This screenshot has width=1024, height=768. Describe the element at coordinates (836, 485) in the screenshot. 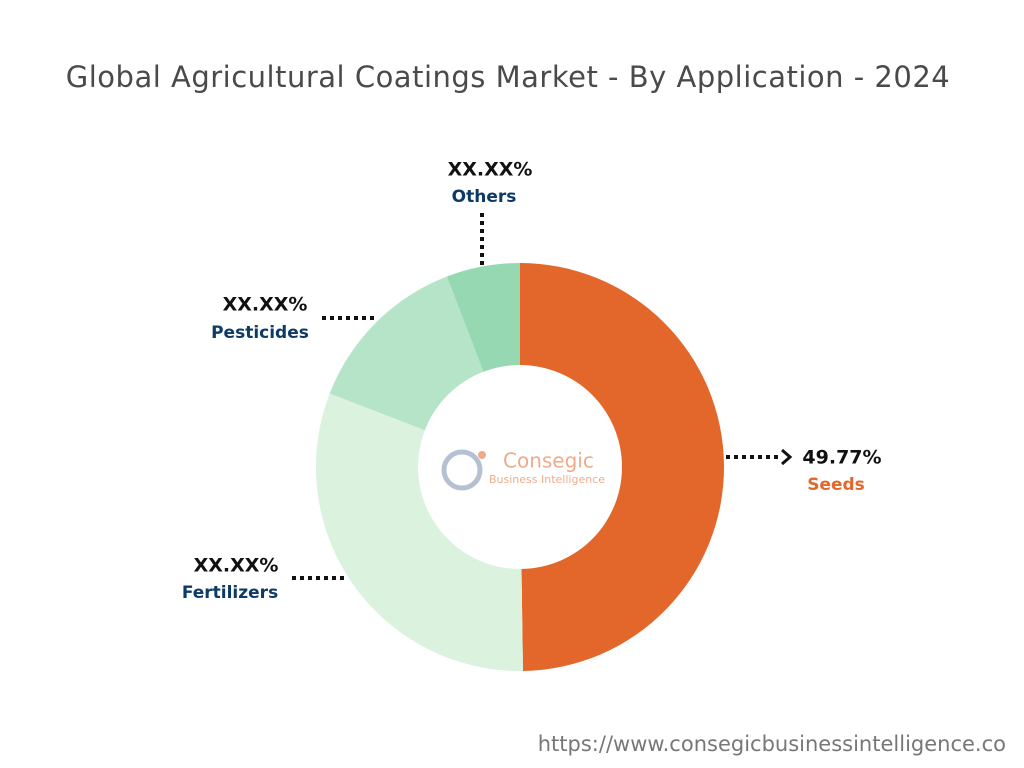

I see `category-label: Seeds` at that location.